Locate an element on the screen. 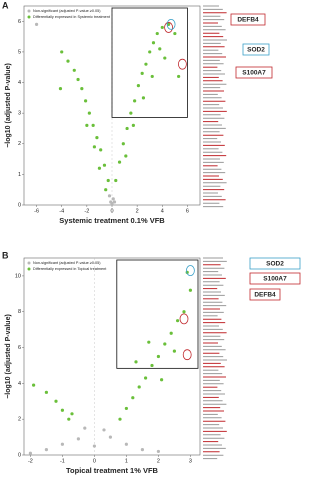  y-tick-label: 10 is located at coordinates (18, 276).